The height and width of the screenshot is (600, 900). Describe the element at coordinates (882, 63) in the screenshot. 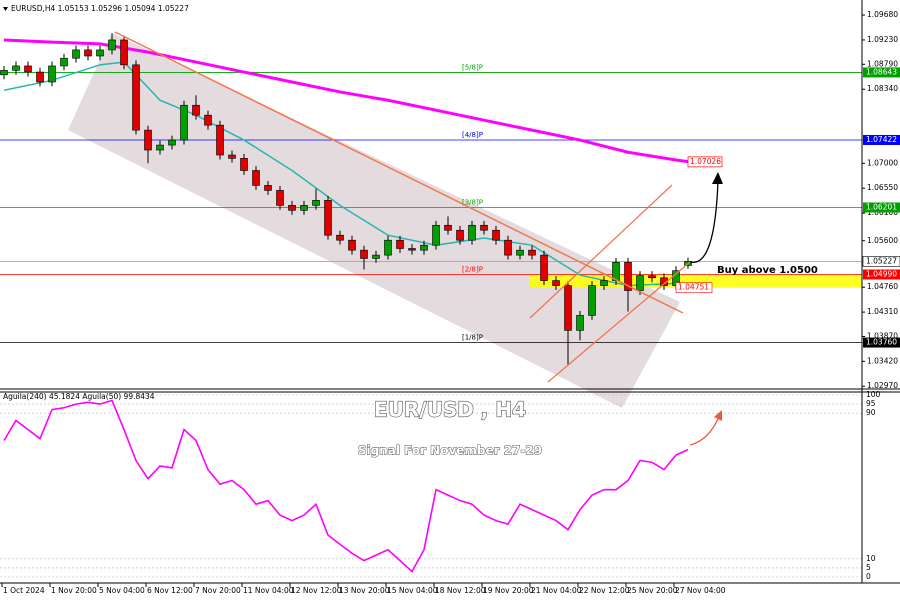

I see `y-tick-label: 1.08790` at that location.